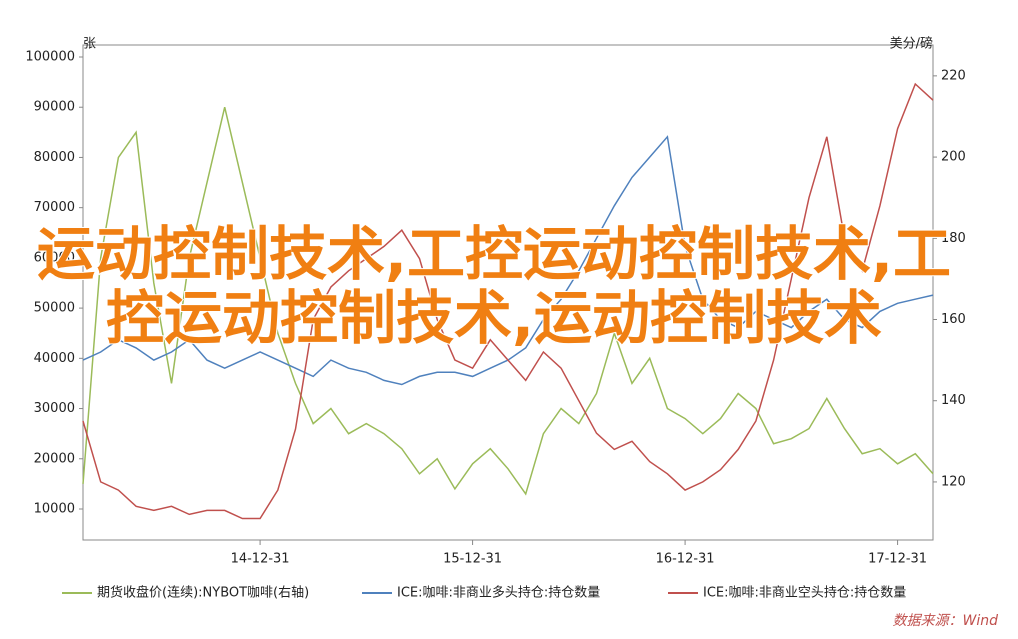  I want to click on y2-tick-label: 220, so click(953, 75).